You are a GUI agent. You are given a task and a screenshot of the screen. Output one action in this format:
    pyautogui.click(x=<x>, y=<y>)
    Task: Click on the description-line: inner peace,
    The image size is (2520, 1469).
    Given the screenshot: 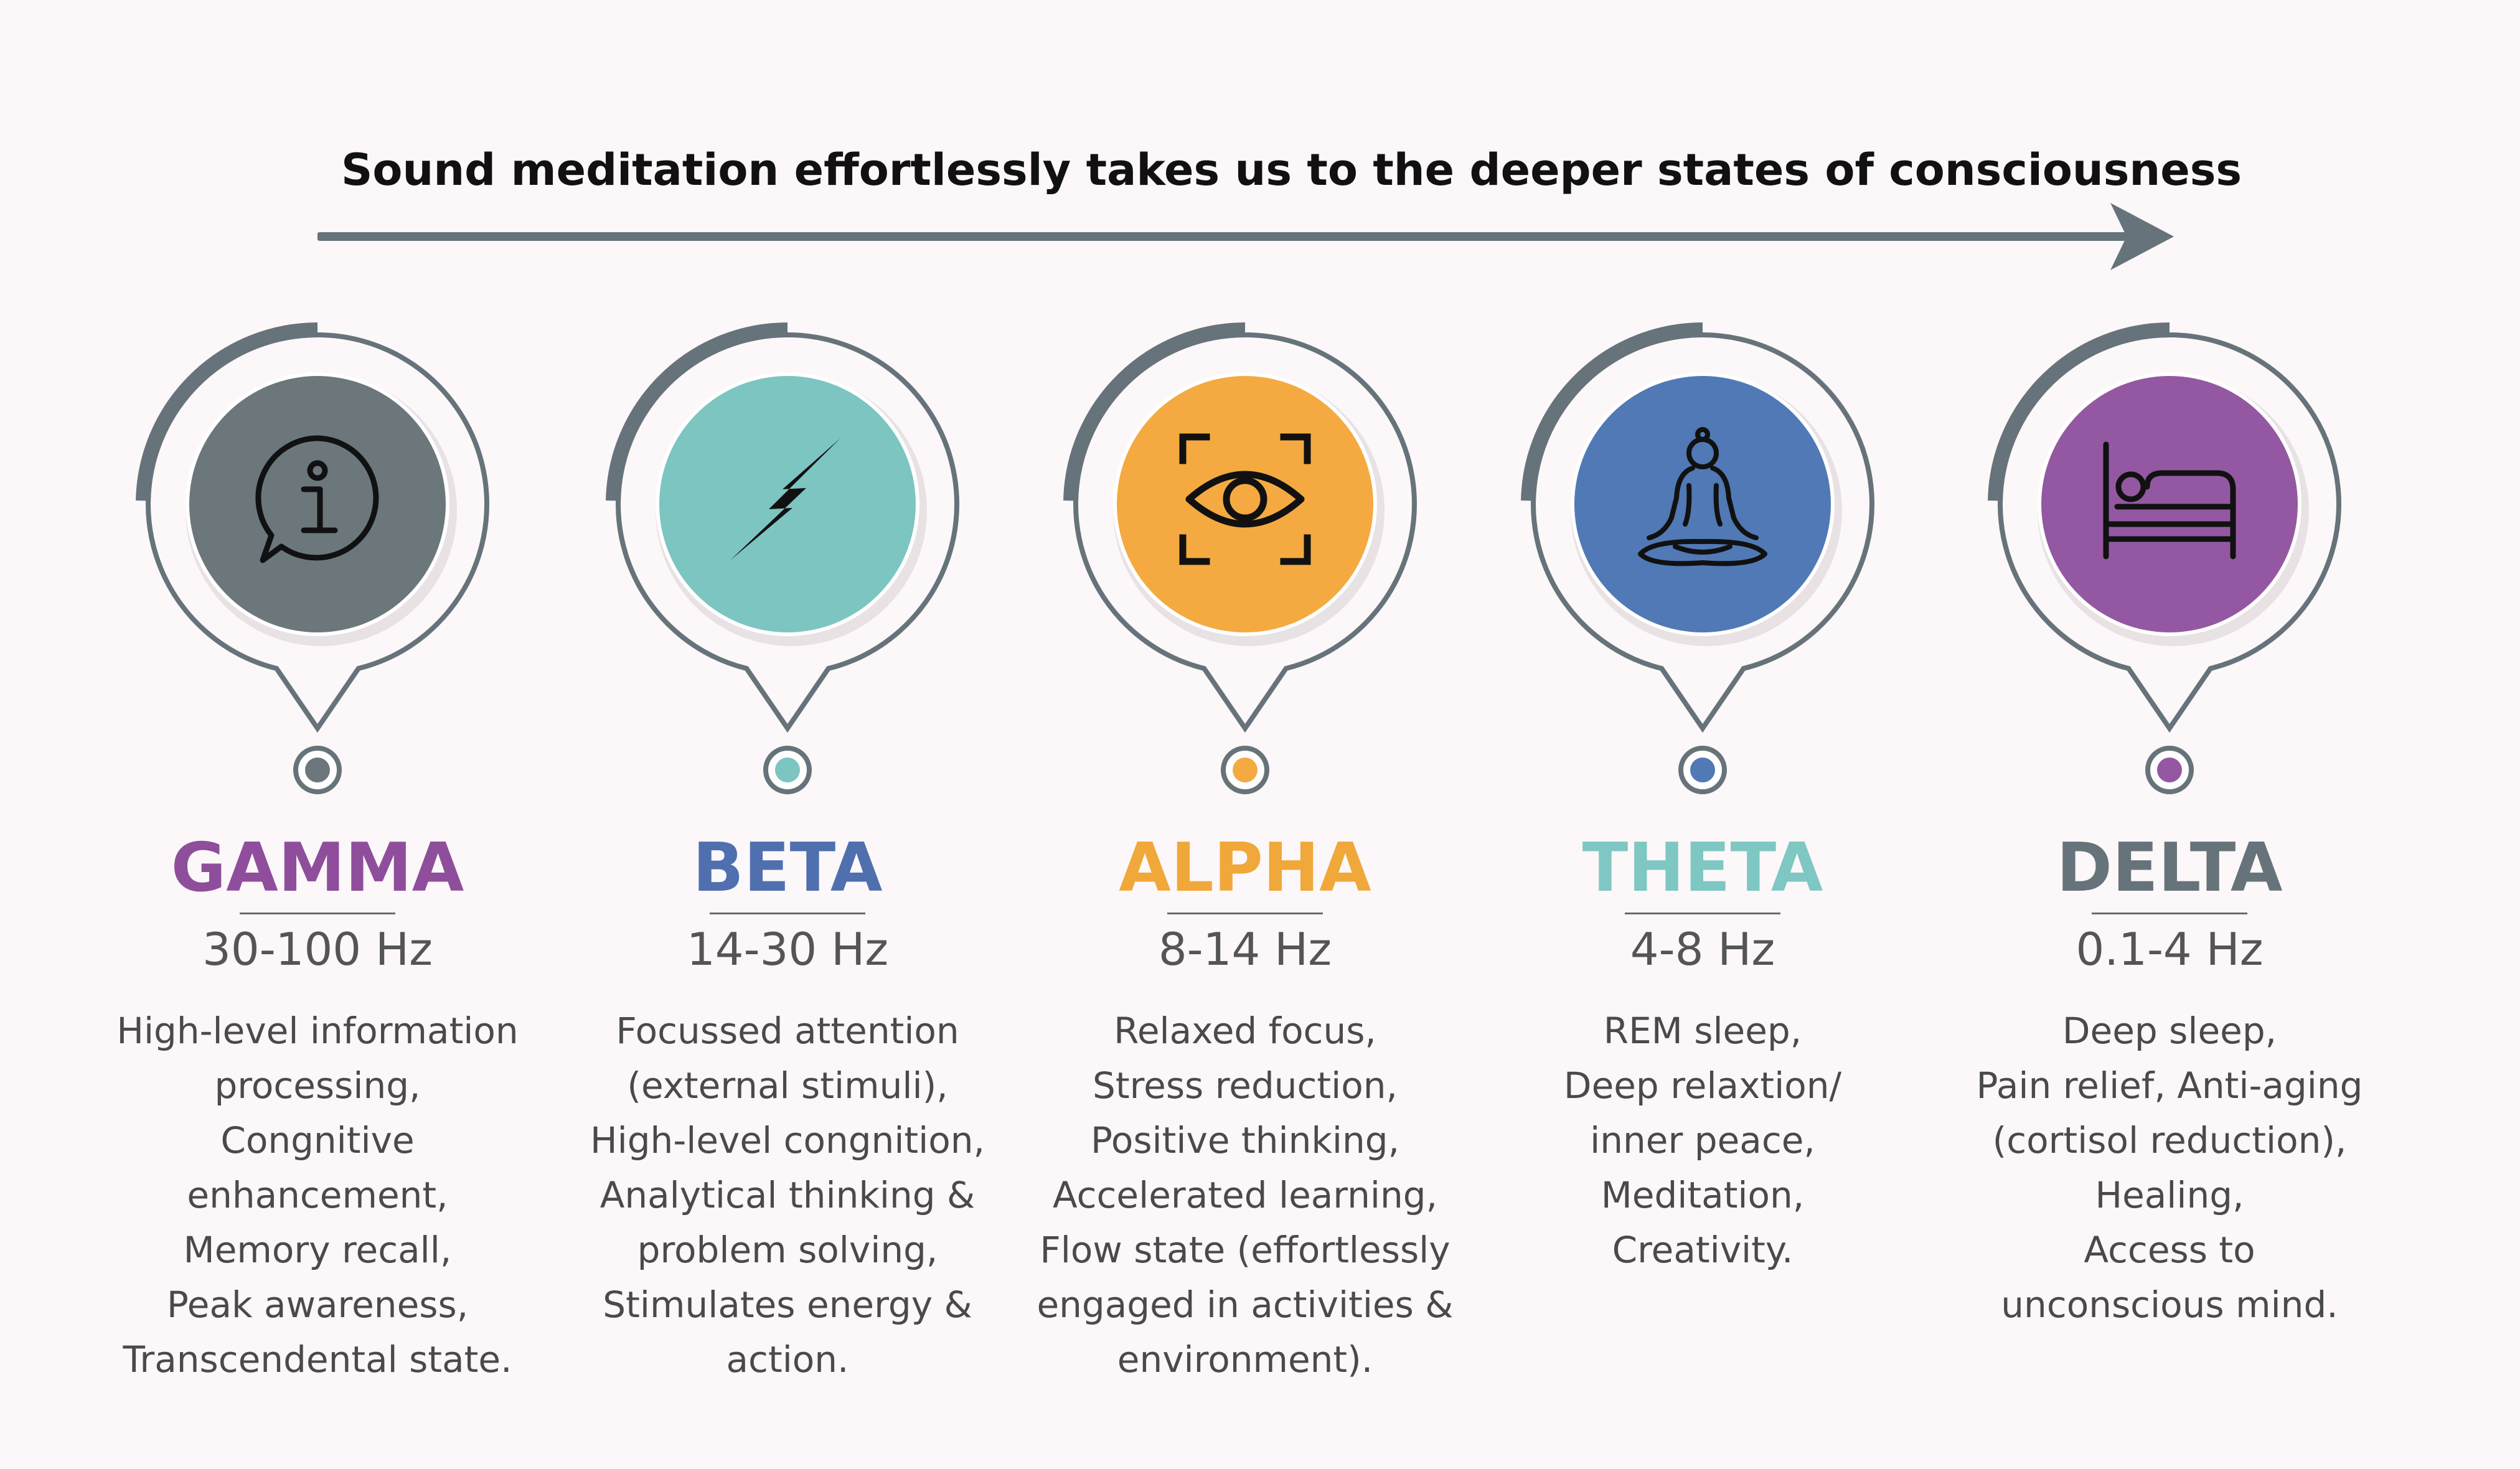 What is the action you would take?
    pyautogui.click(x=1702, y=1140)
    